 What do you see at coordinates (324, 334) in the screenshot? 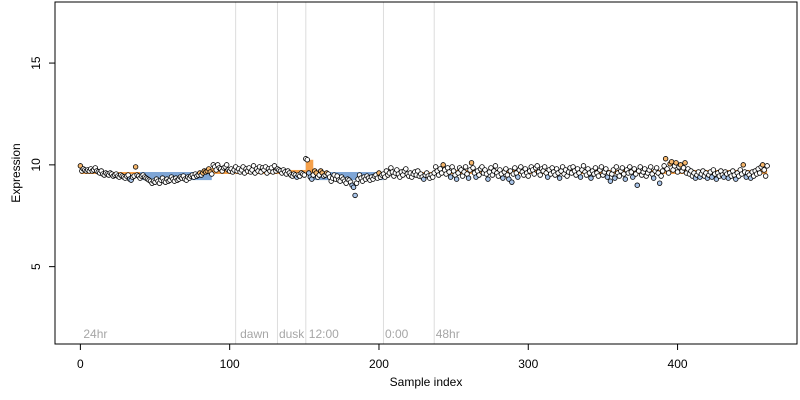
I see `condition-label: 12:00` at bounding box center [324, 334].